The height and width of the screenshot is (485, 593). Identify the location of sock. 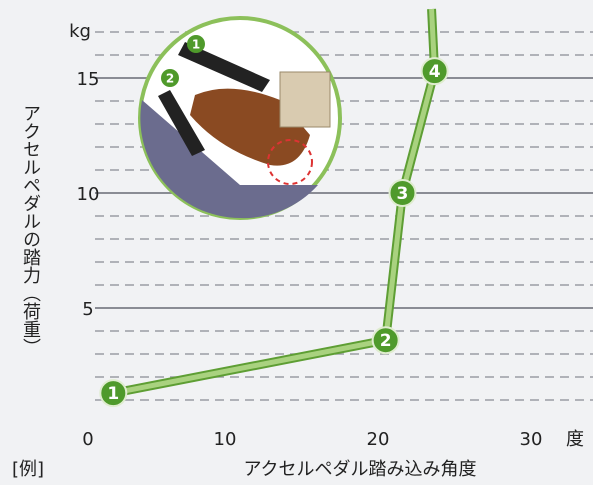
(305, 99).